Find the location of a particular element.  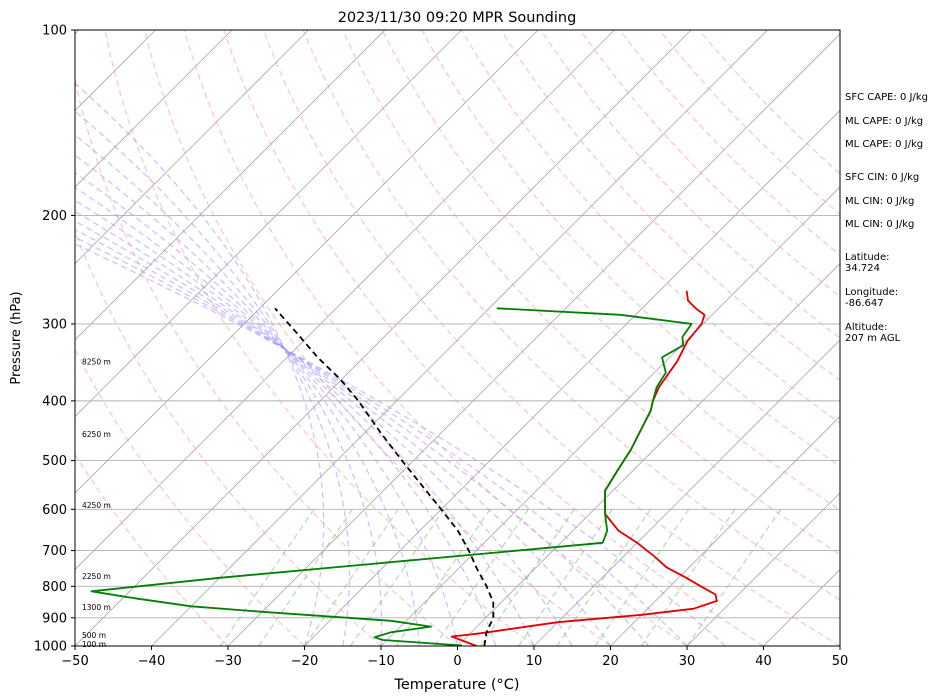

x-axis-label: Temperature (°C) is located at coordinates (456, 685).